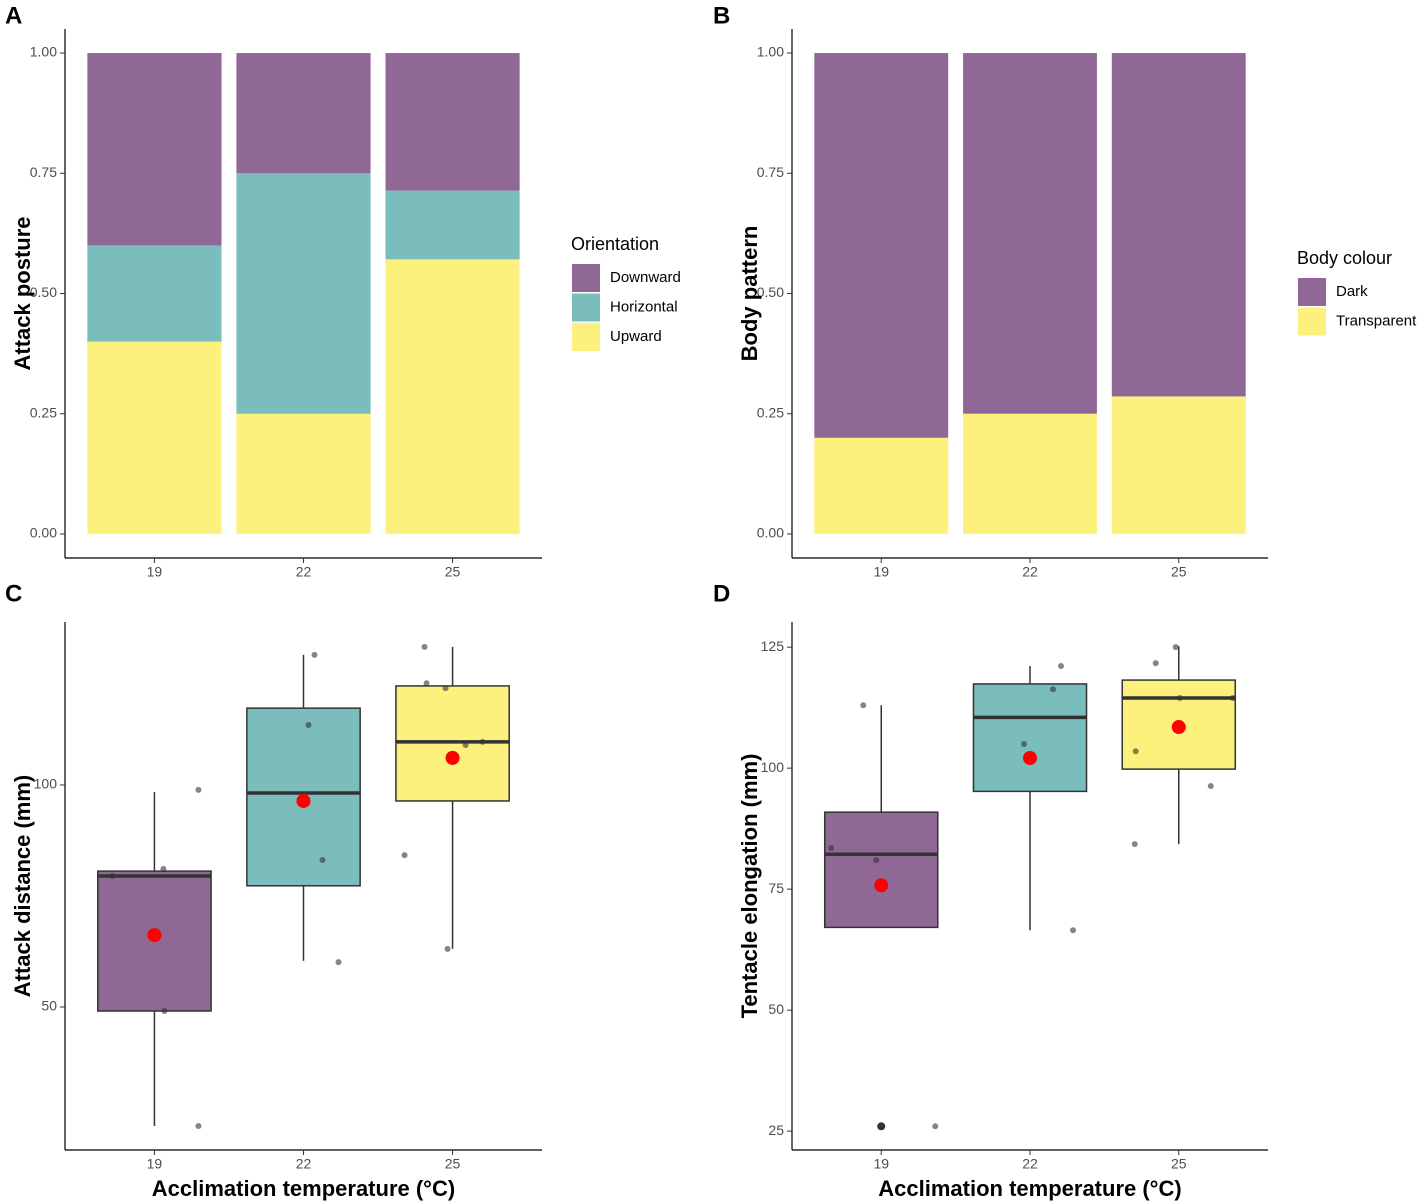 The image size is (1417, 1204). I want to click on legend-title: Body colour, so click(1344, 258).